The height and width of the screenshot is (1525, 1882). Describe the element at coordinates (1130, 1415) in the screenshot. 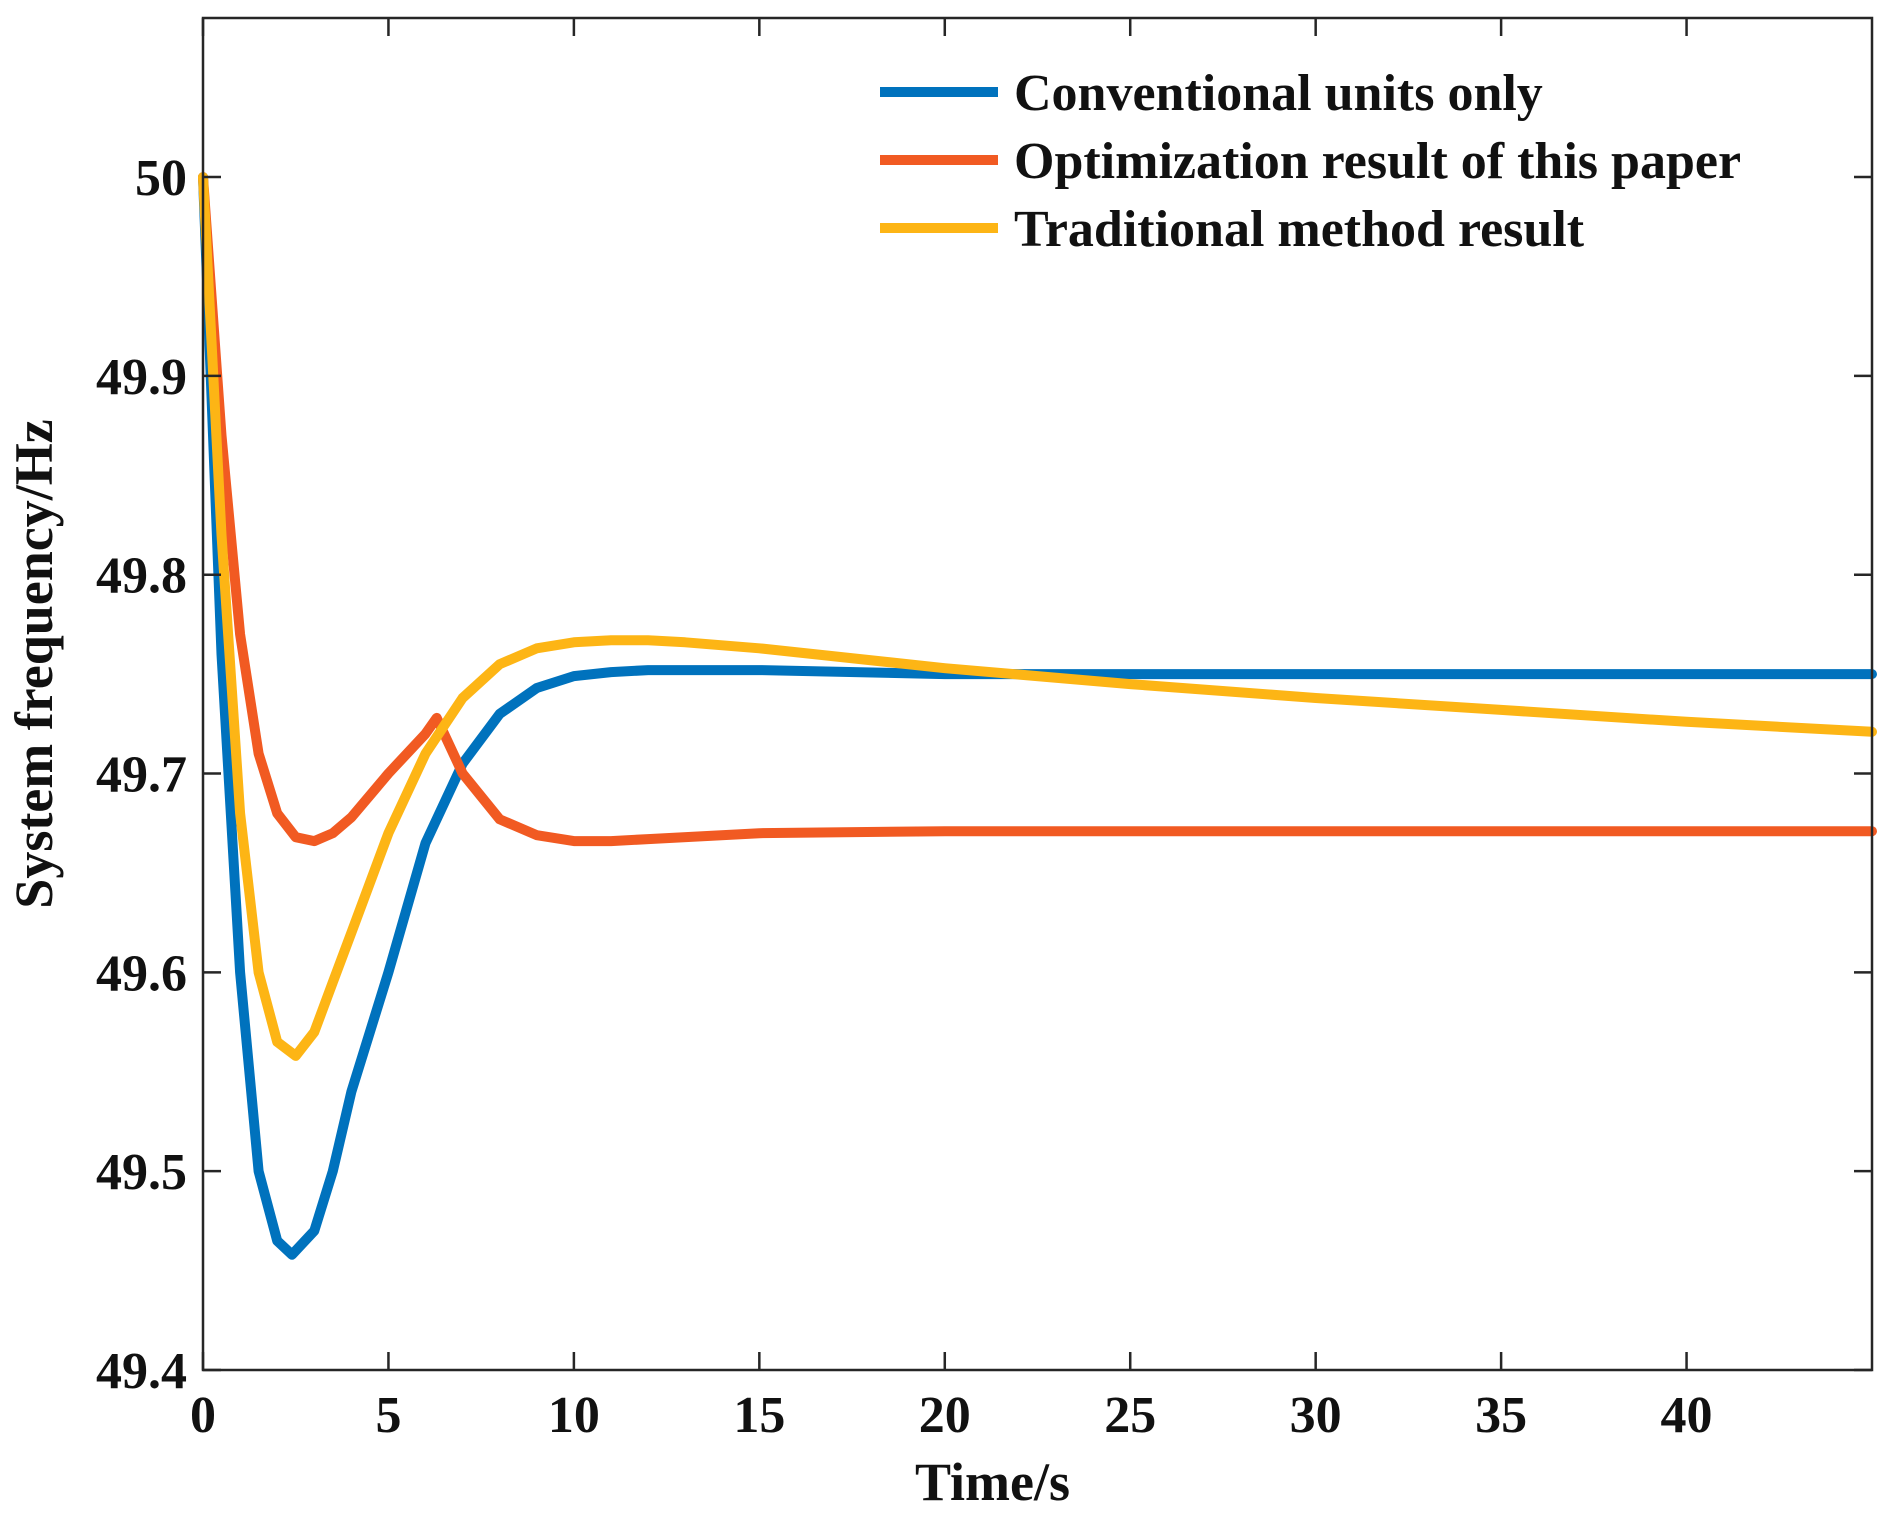

I see `x-tick-label: 25` at that location.